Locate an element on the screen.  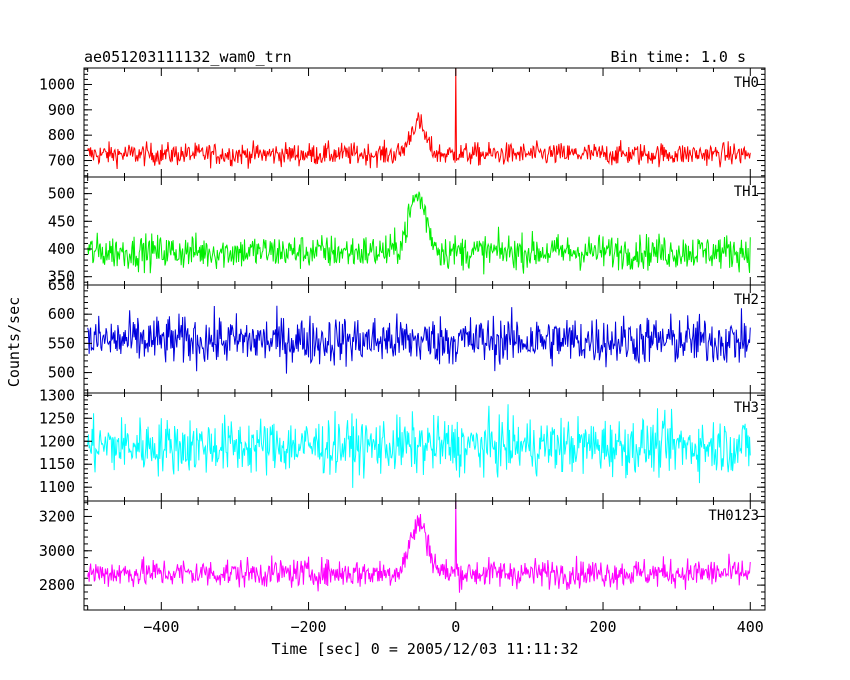
y-tick-label: 1250 is located at coordinates (57, 418).